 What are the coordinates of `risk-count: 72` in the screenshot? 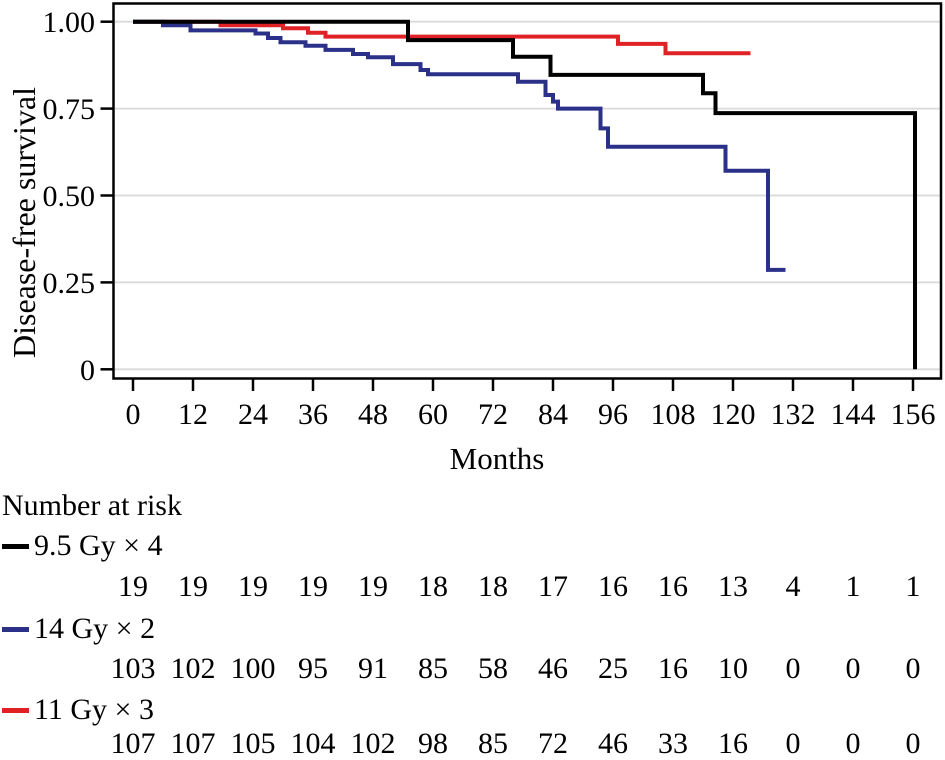 It's located at (553, 743).